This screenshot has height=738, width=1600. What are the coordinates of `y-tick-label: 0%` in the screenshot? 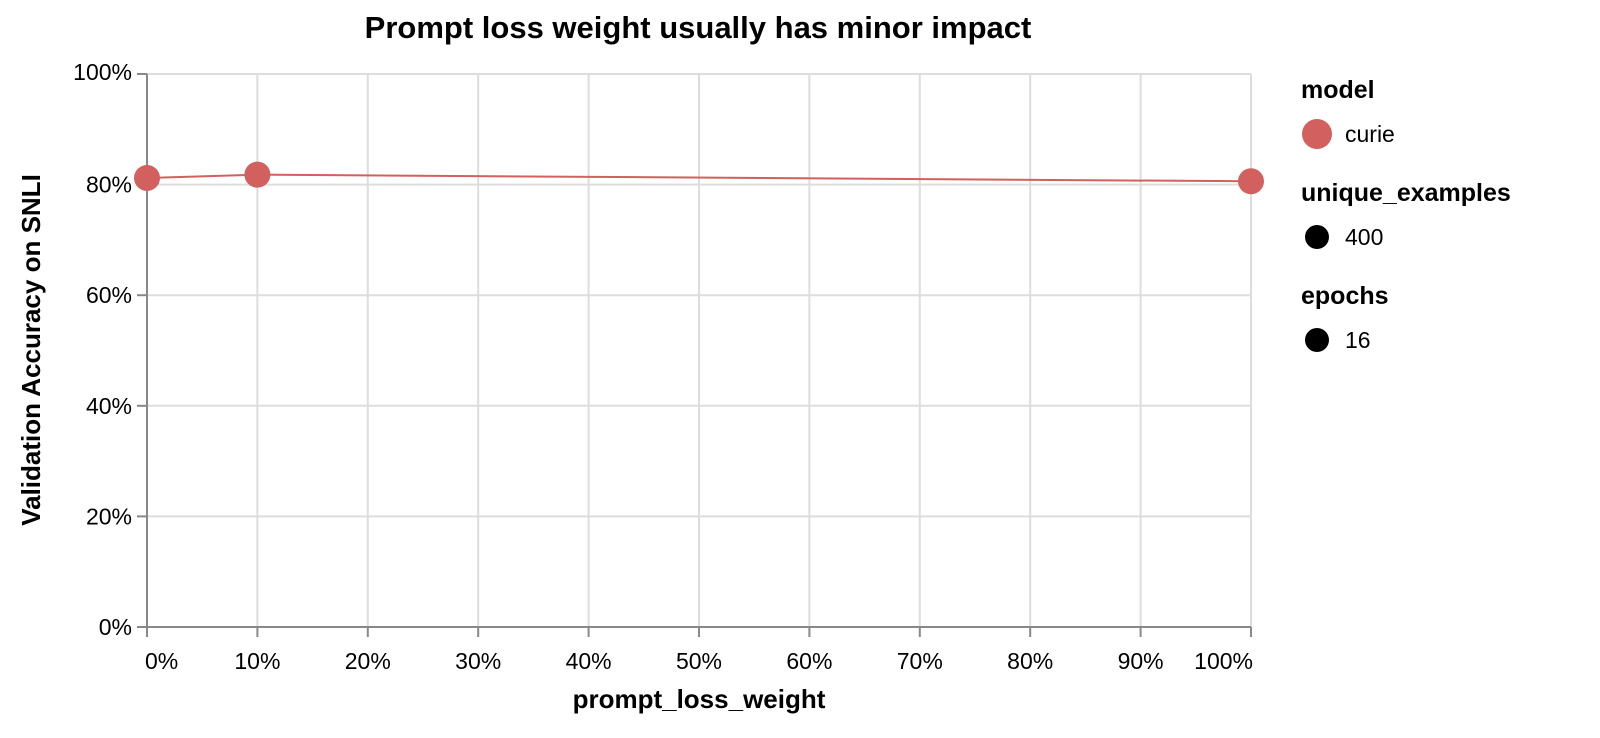 It's located at (115, 627).